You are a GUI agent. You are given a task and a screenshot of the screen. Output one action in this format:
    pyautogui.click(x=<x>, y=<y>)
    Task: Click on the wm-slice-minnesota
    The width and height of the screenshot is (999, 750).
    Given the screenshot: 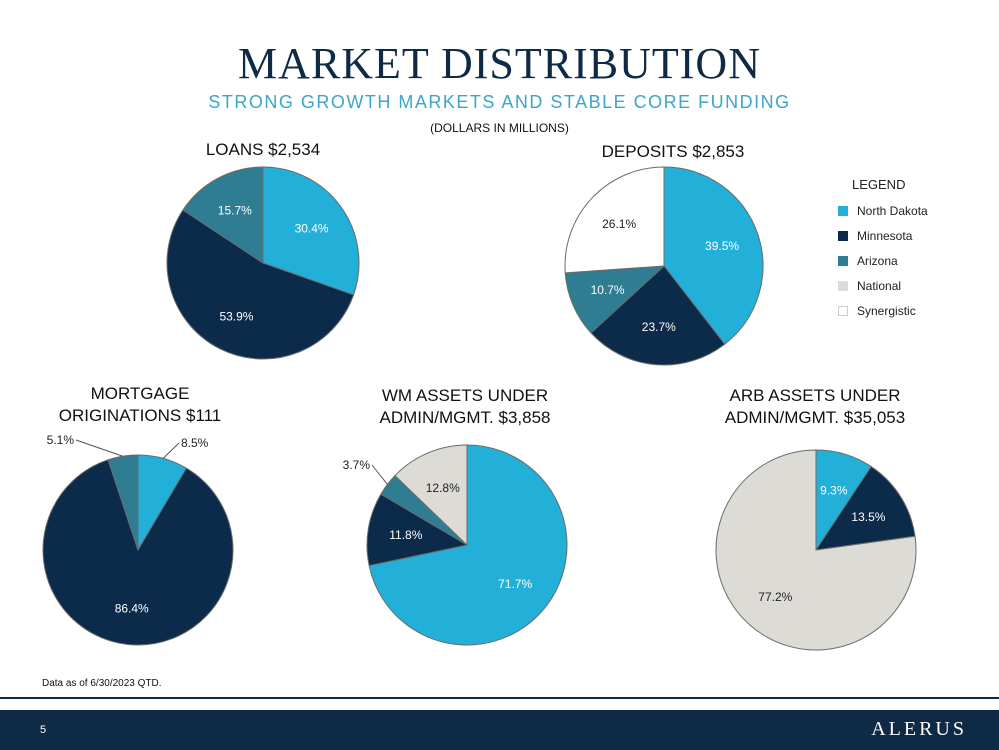 What is the action you would take?
    pyautogui.click(x=417, y=530)
    